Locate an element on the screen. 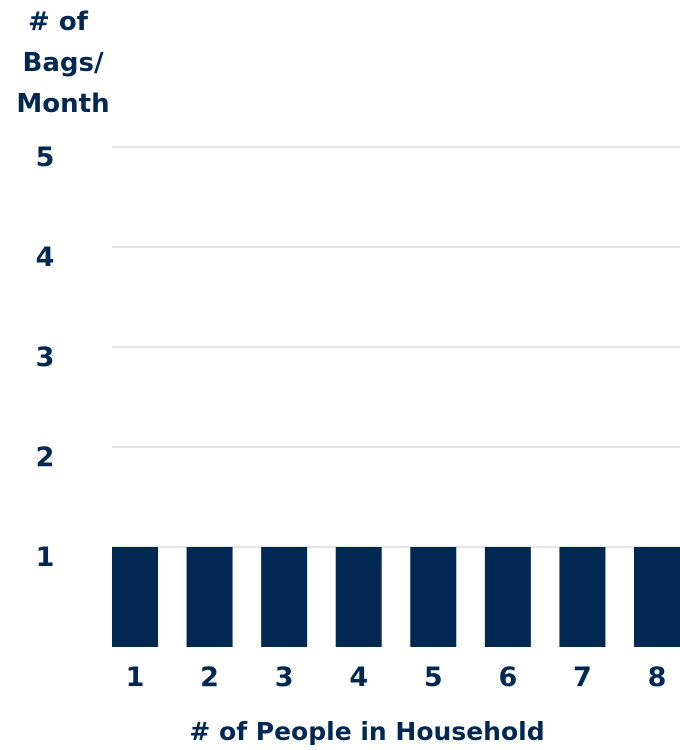 The width and height of the screenshot is (680, 750). x-tick-label: 8 is located at coordinates (657, 677).